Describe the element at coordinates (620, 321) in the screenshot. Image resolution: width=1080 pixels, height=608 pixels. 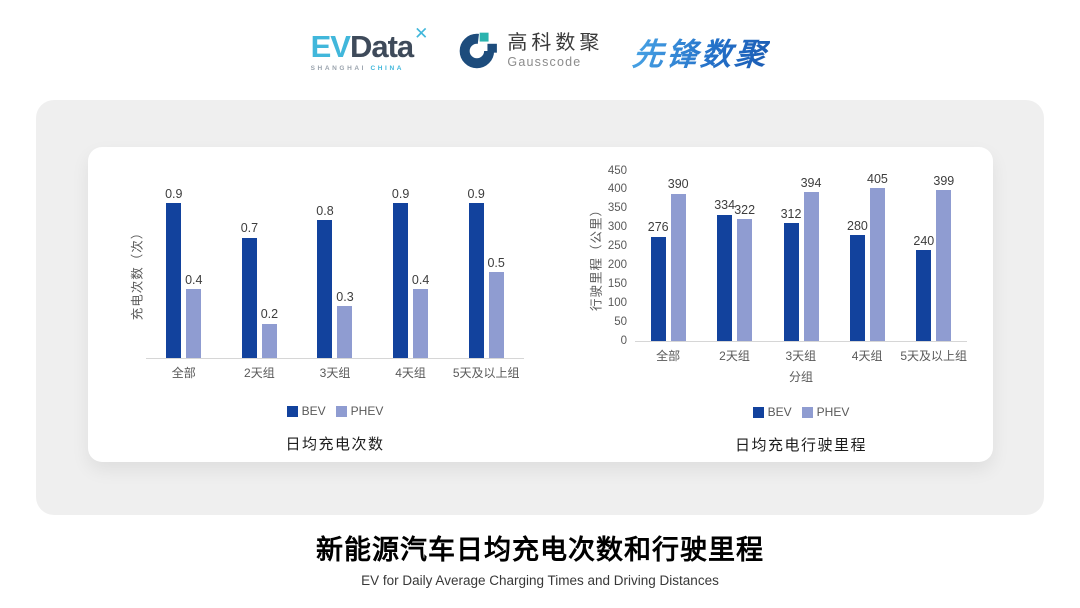
I see `y-tick-label: 50` at that location.